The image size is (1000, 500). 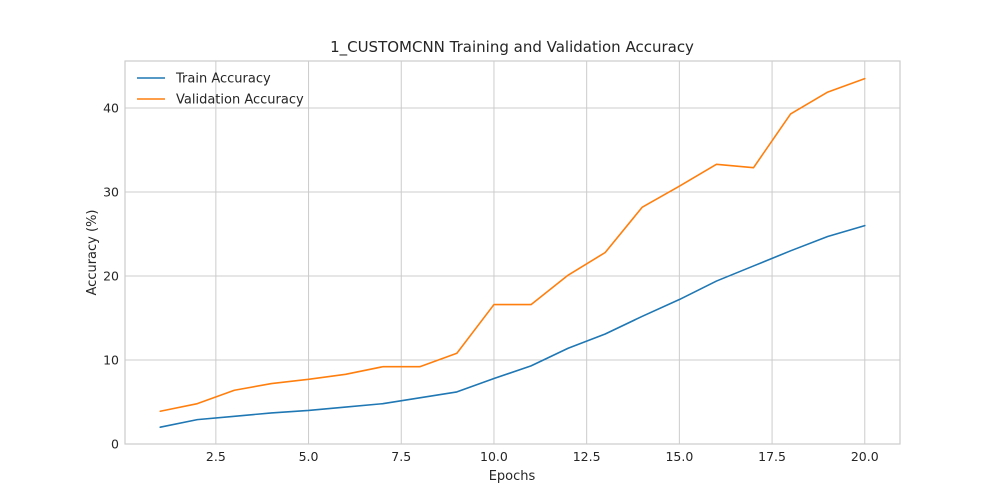 I want to click on x-tick-label: 20.0, so click(x=865, y=456).